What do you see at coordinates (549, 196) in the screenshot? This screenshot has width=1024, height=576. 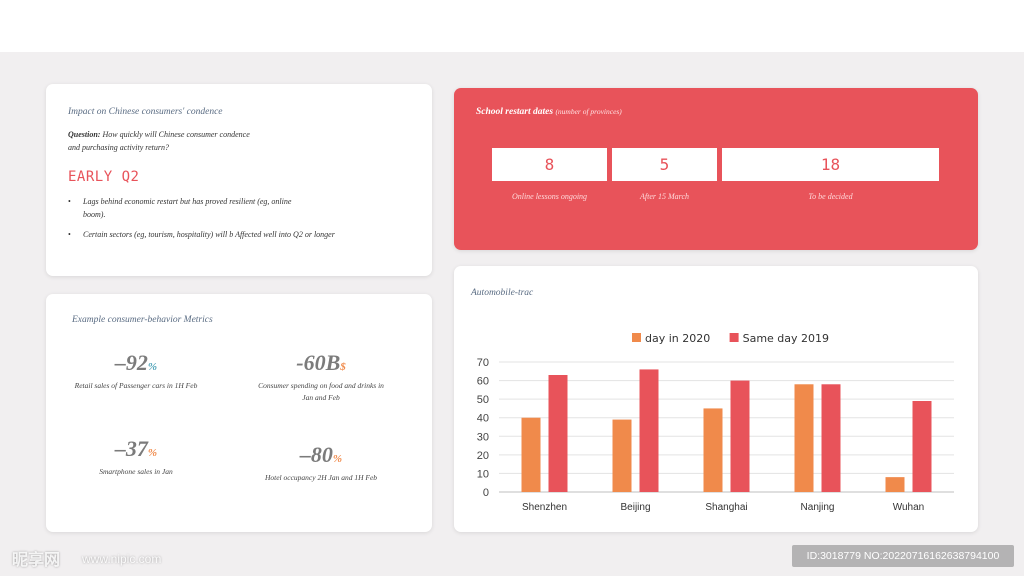 I see `online-lessons-caption: Online lessons ongoing` at bounding box center [549, 196].